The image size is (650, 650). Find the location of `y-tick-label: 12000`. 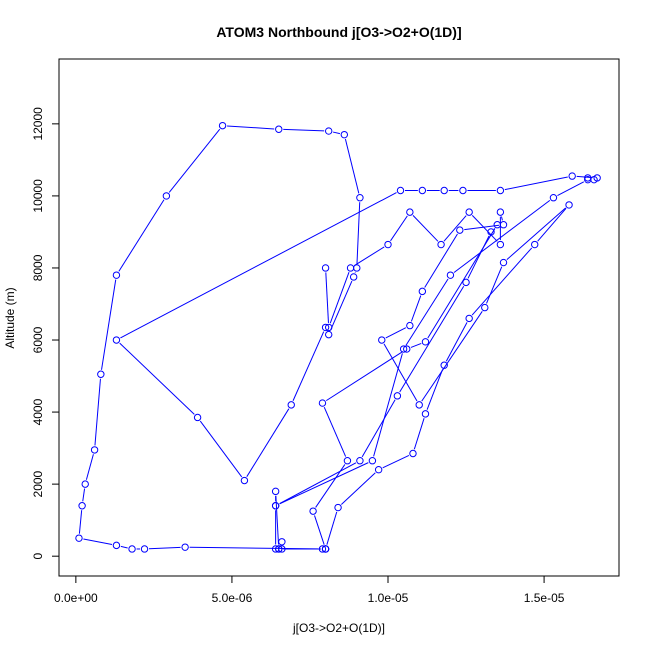

y-tick-label: 12000 is located at coordinates (38, 124).